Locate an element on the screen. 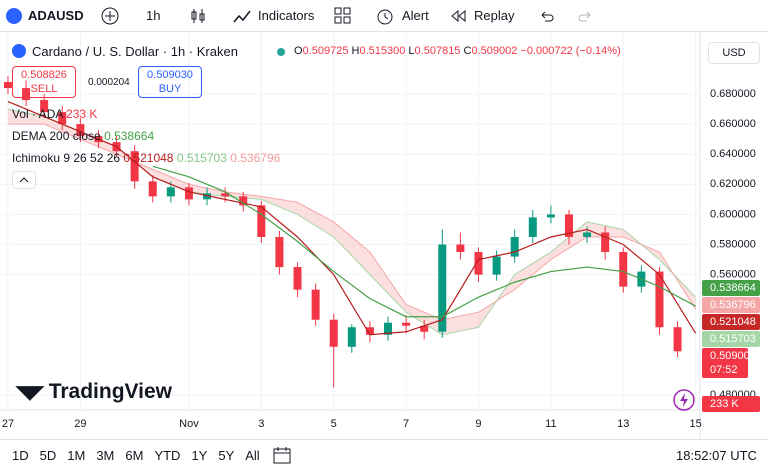 Image resolution: width=768 pixels, height=474 pixels. y-tick-label: 0.600000 is located at coordinates (733, 214).